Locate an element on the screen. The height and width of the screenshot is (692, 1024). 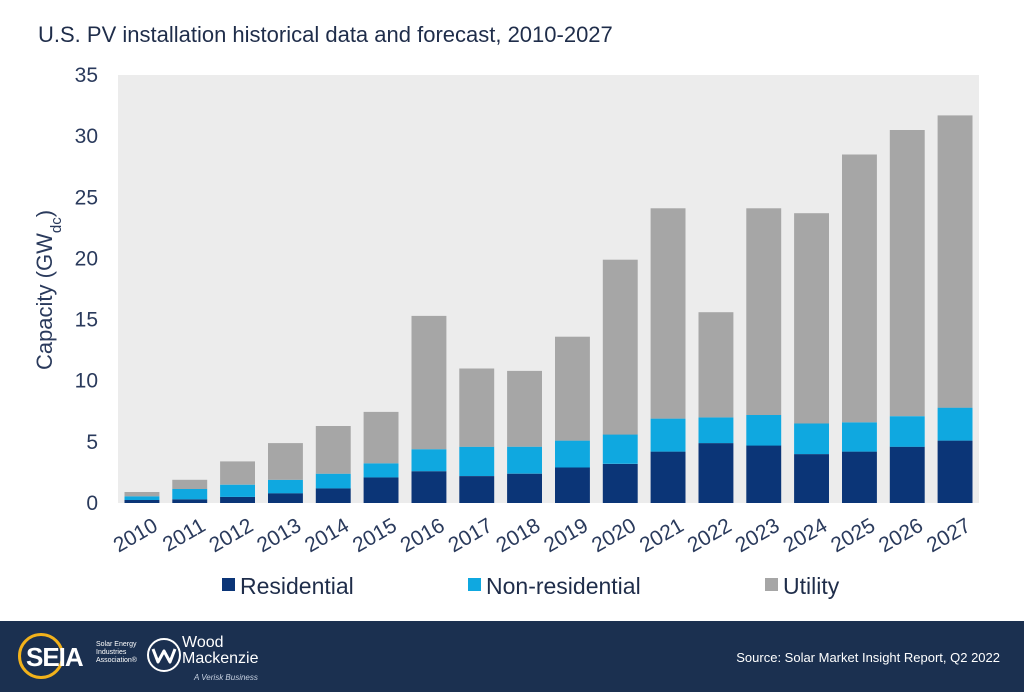
x-tick-label: 2024 is located at coordinates (805, 535).